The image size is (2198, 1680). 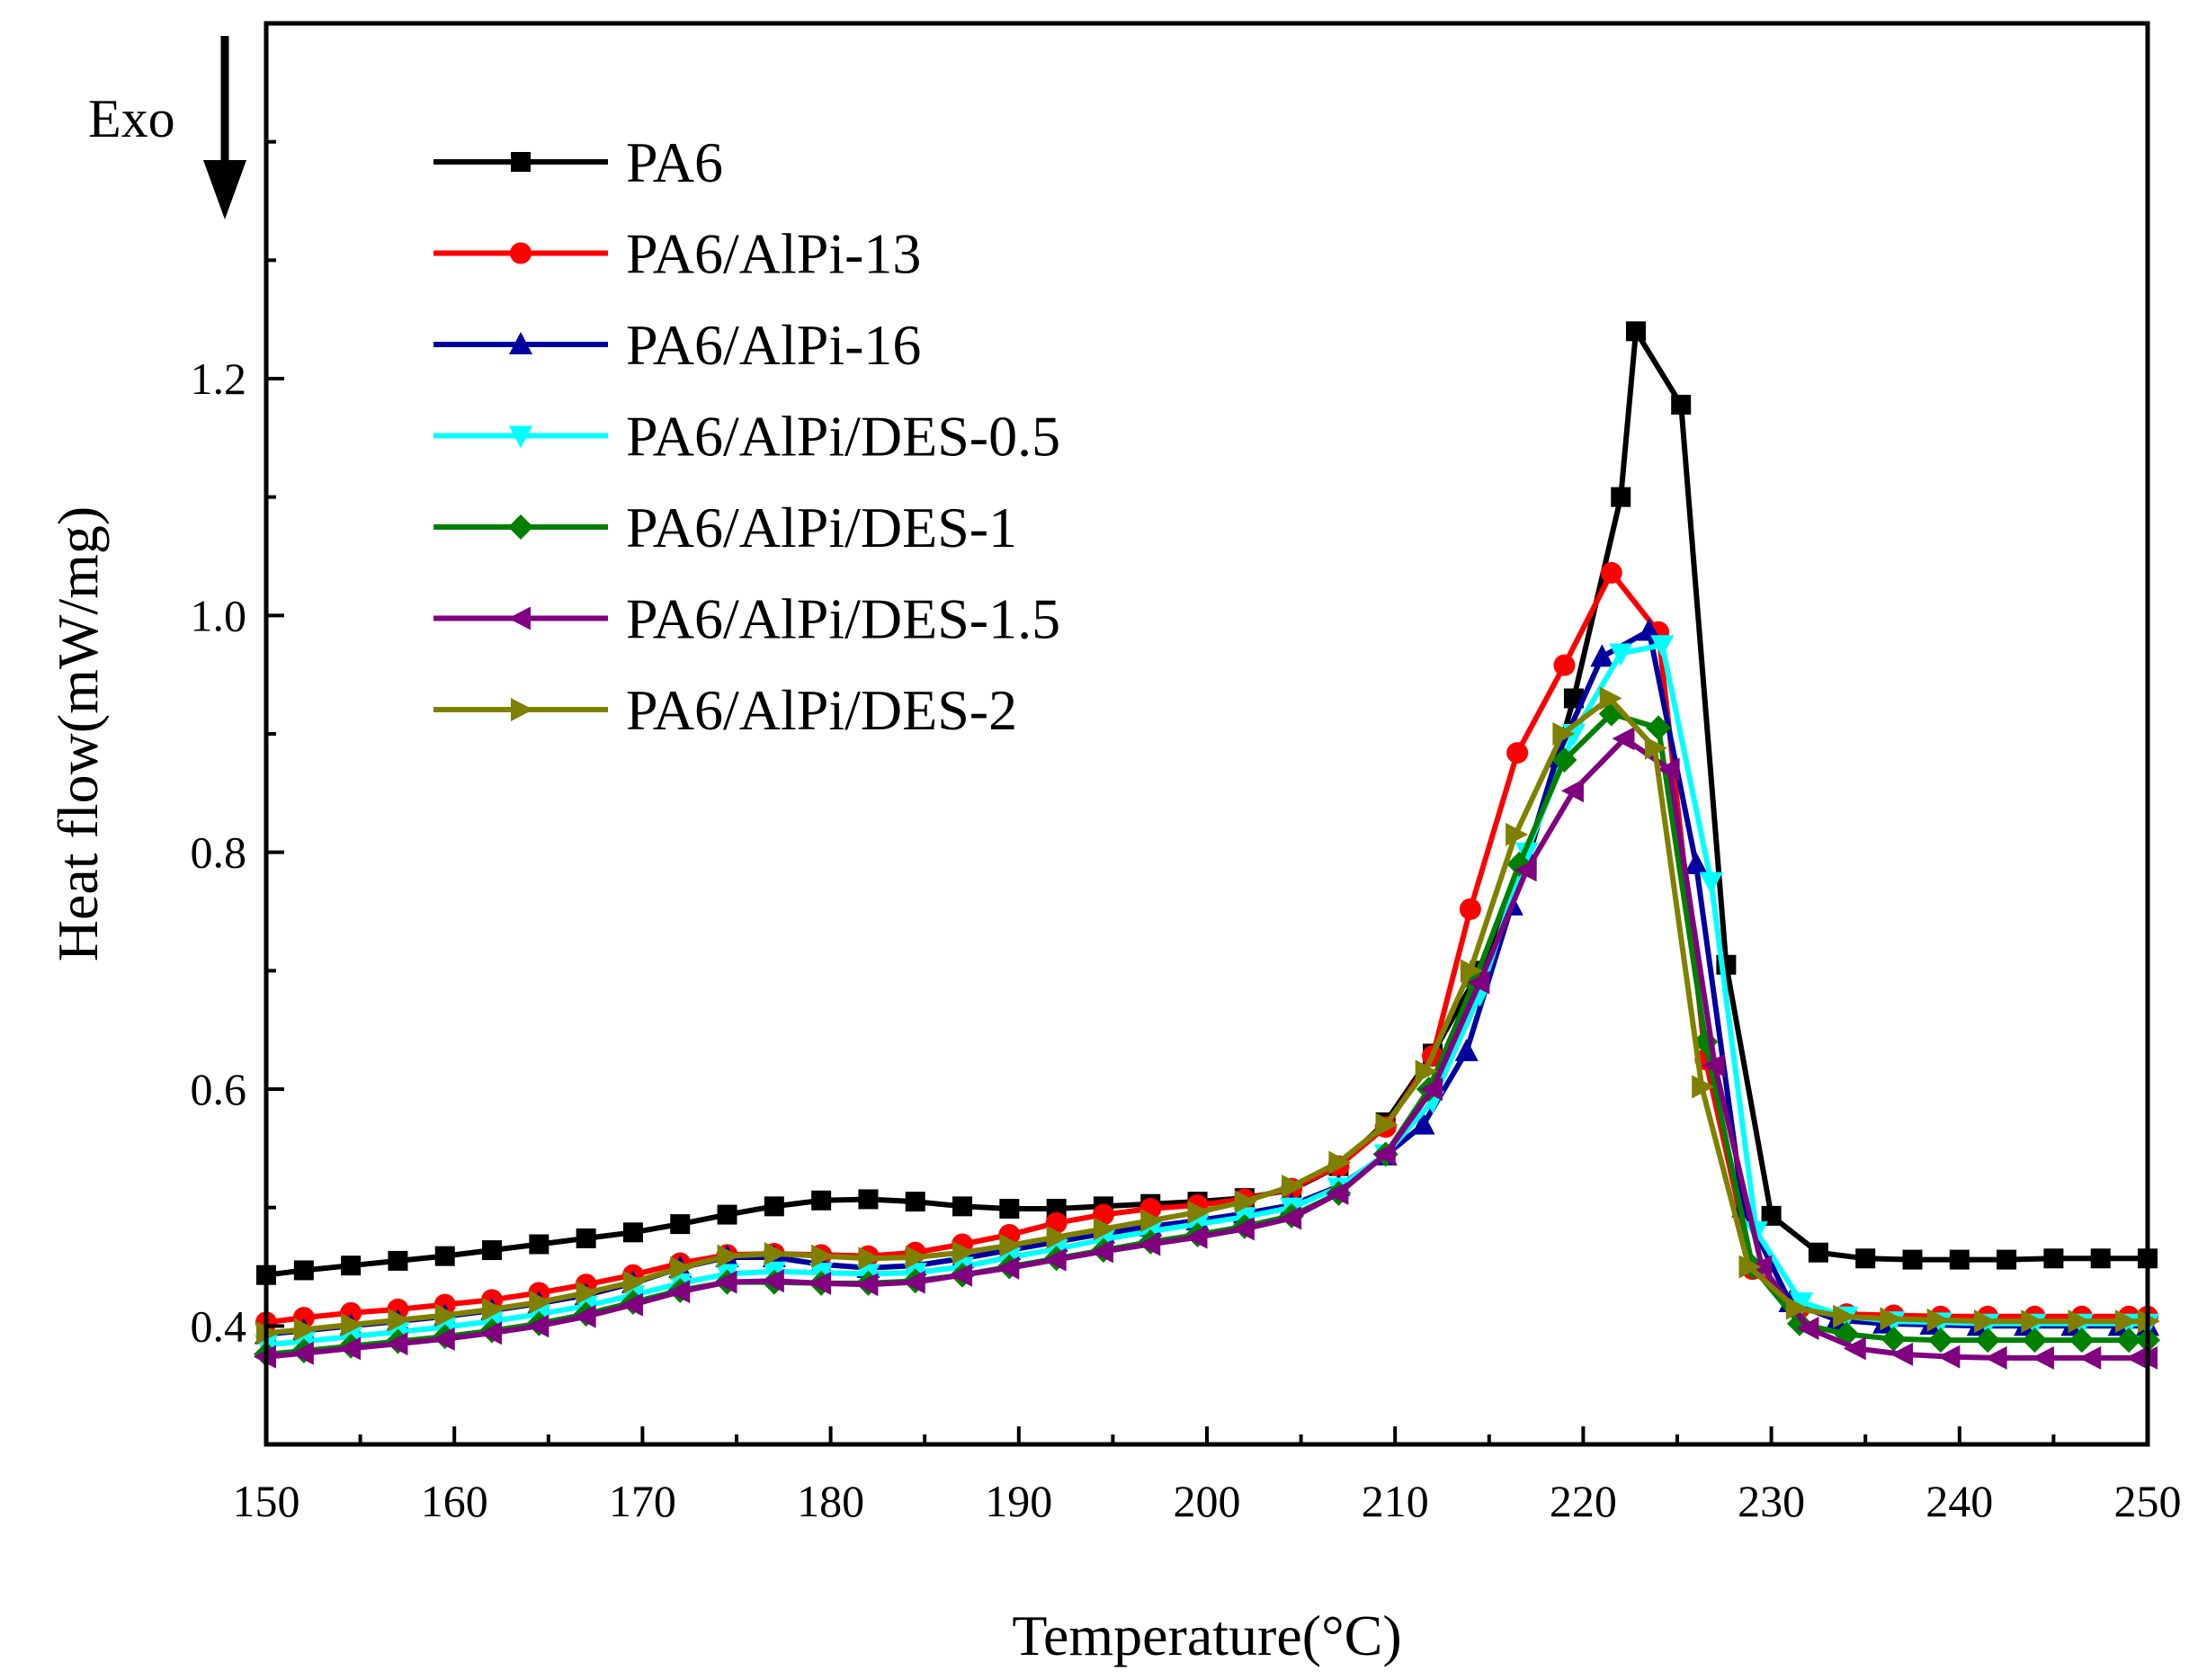 I want to click on legend-item: PA6, so click(x=578, y=162).